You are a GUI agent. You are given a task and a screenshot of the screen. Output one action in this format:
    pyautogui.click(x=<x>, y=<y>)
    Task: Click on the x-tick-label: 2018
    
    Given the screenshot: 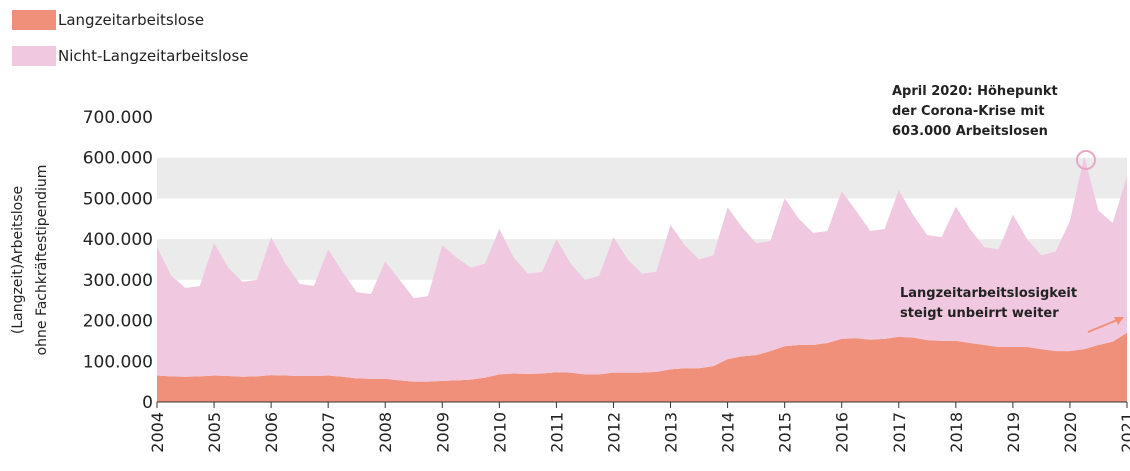 What is the action you would take?
    pyautogui.click(x=956, y=432)
    